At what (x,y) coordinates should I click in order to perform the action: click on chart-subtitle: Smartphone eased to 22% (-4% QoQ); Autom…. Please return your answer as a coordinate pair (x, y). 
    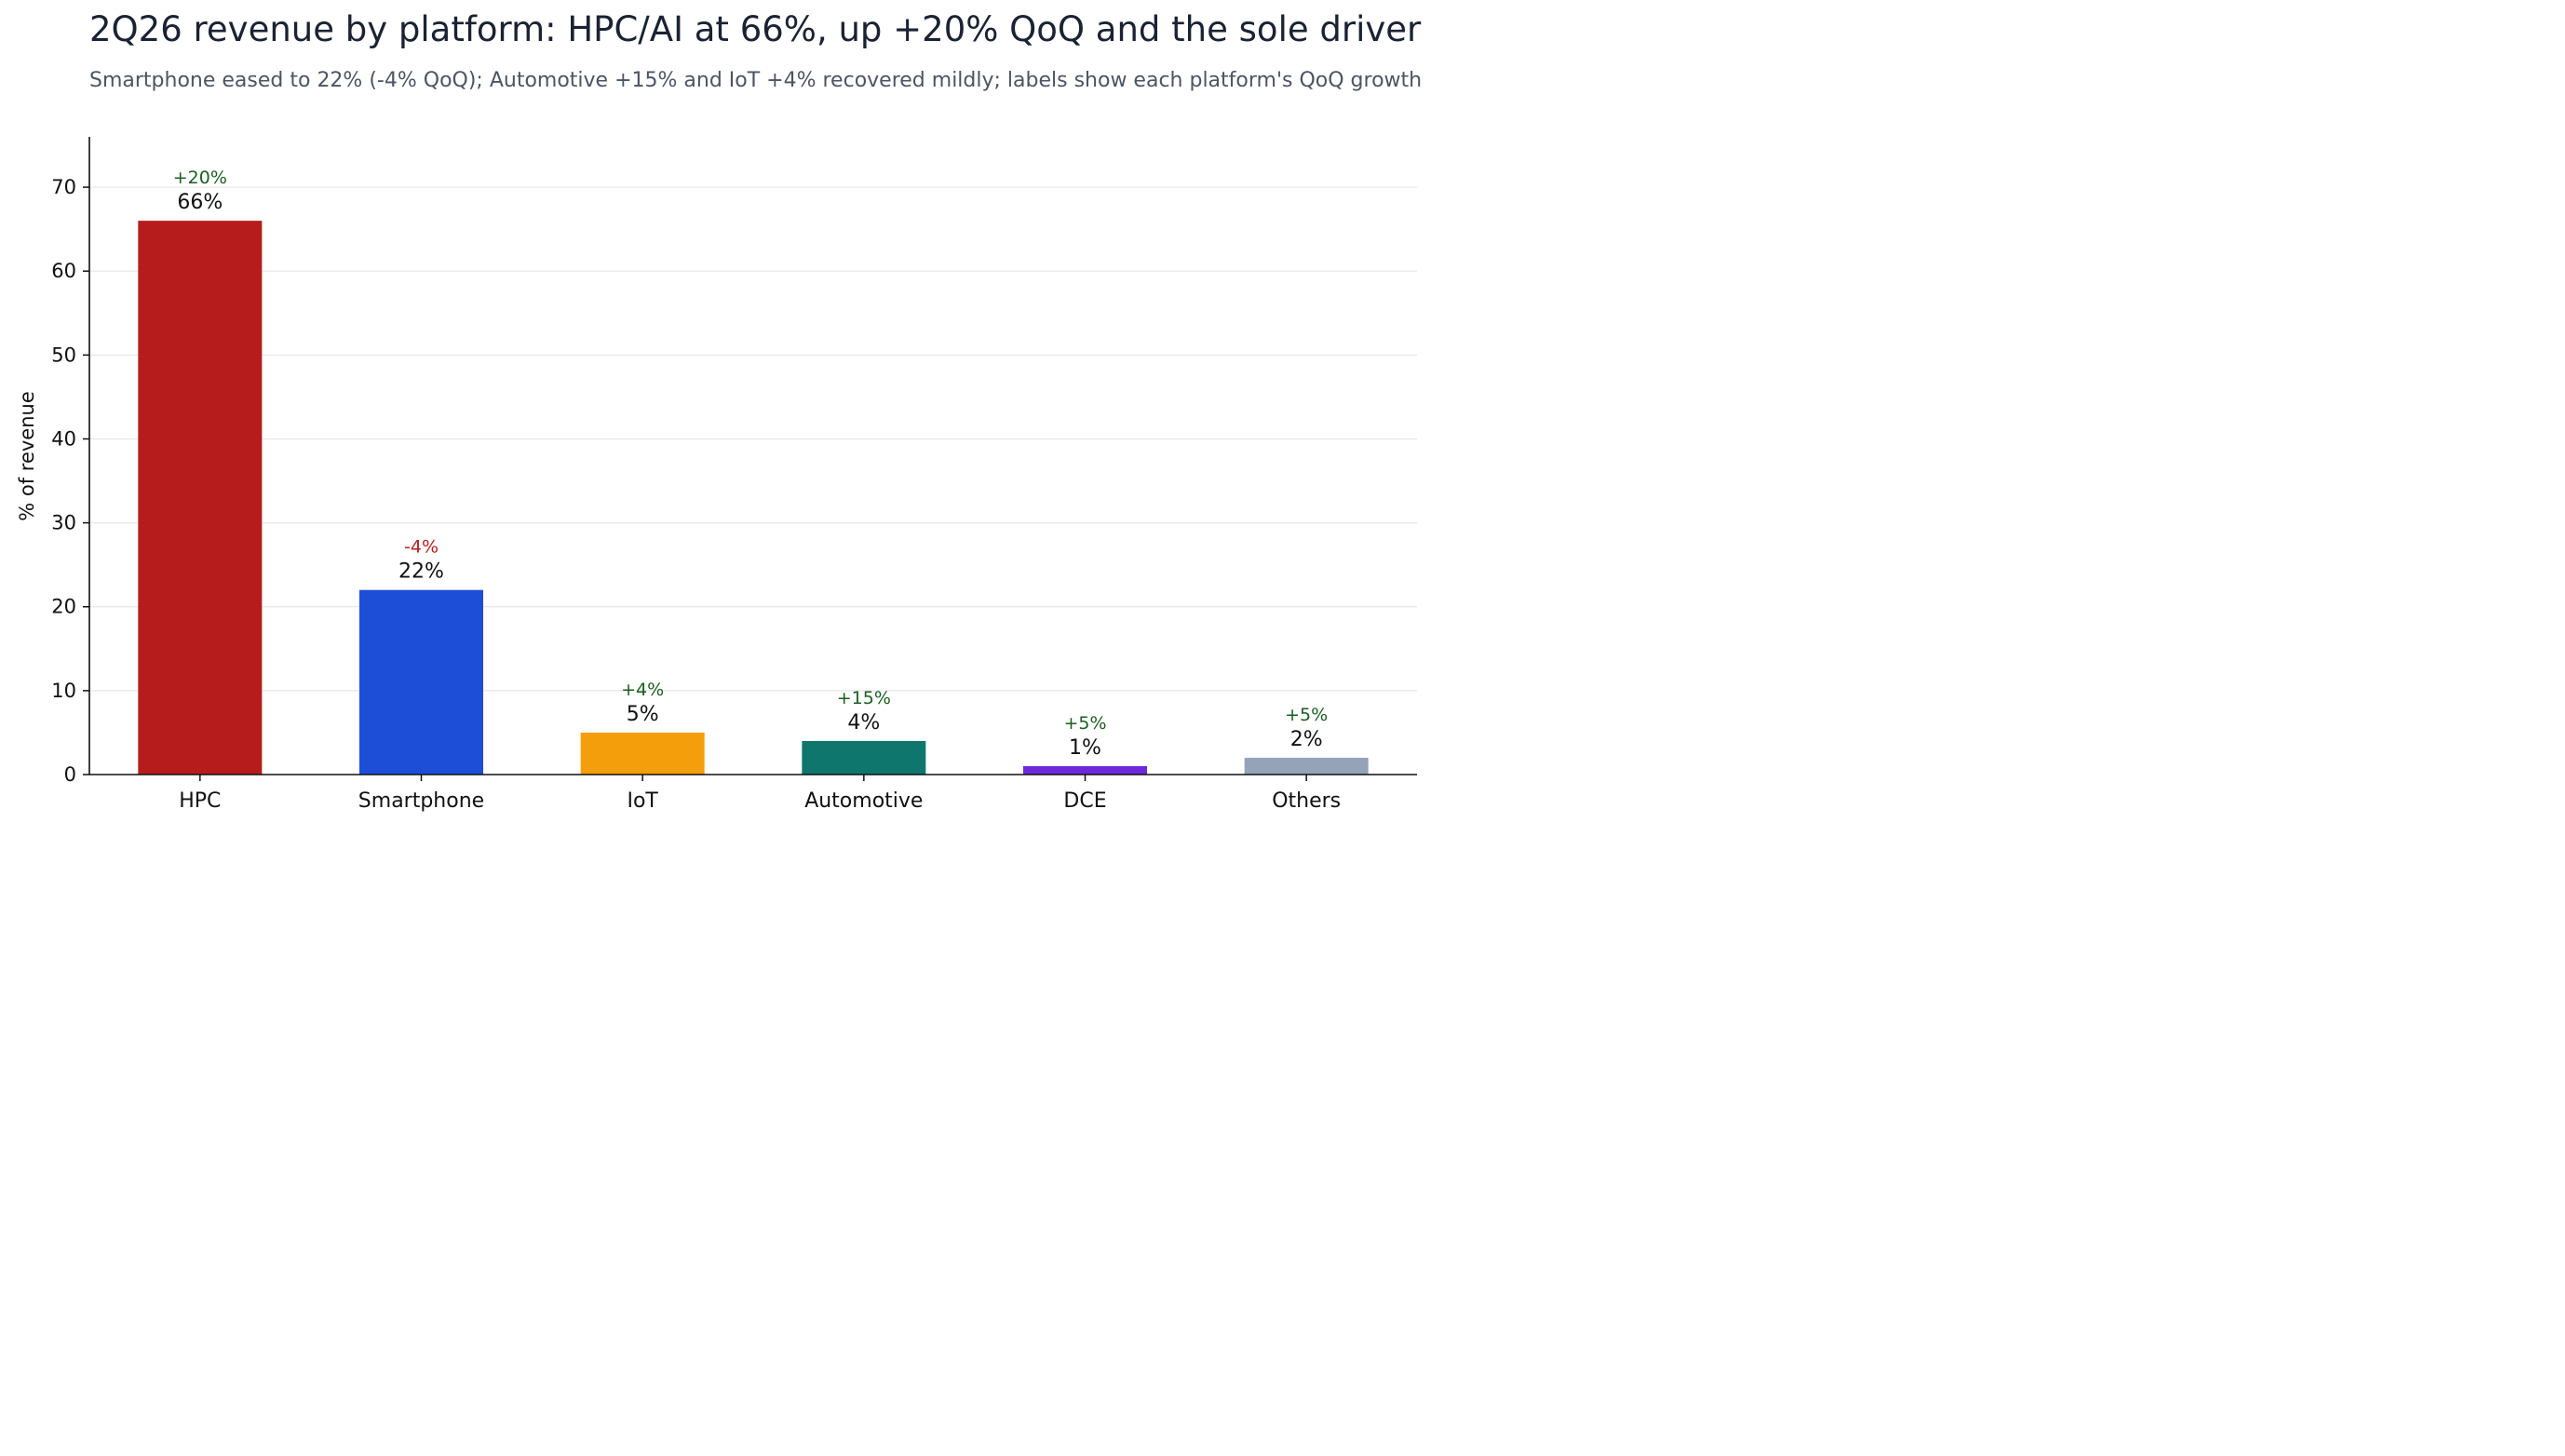
    Looking at the image, I should click on (756, 80).